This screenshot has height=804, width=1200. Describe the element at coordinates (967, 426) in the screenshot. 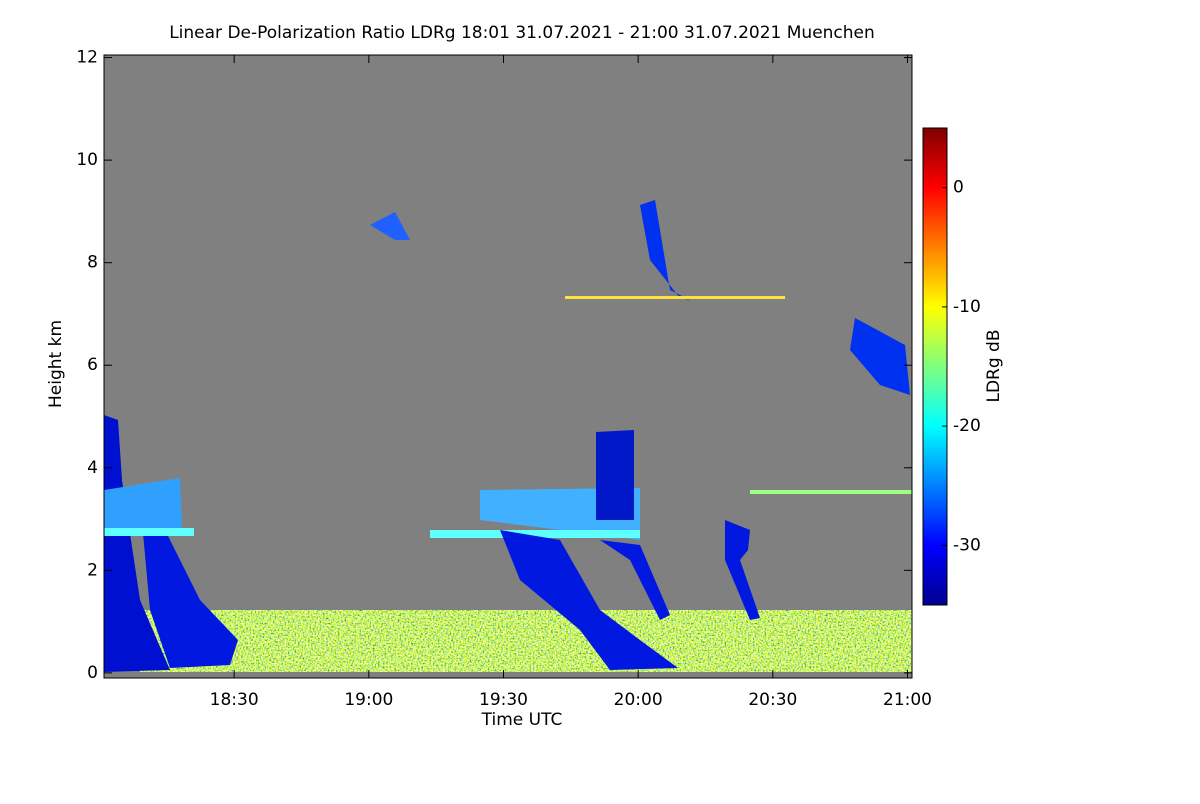

I see `colorbar-tick-label: -20` at that location.